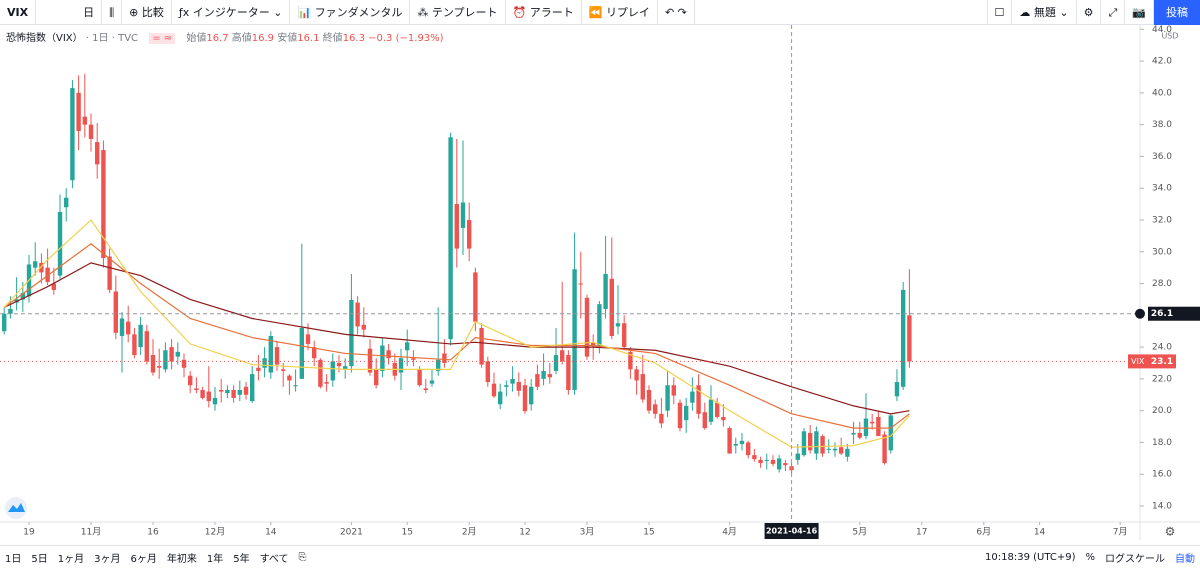 The width and height of the screenshot is (1200, 569). What do you see at coordinates (1089, 12) in the screenshot?
I see `settings: ⚙` at bounding box center [1089, 12].